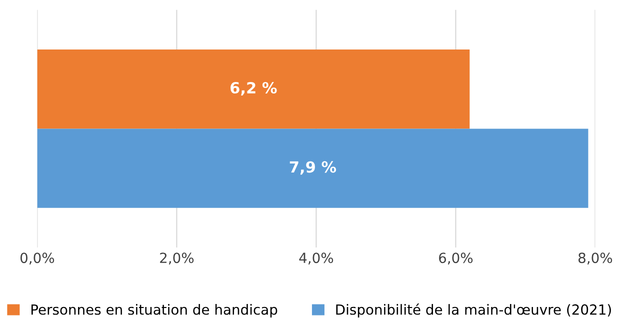 The width and height of the screenshot is (620, 330). What do you see at coordinates (456, 258) in the screenshot?
I see `x-tick-label: 6,0%` at bounding box center [456, 258].